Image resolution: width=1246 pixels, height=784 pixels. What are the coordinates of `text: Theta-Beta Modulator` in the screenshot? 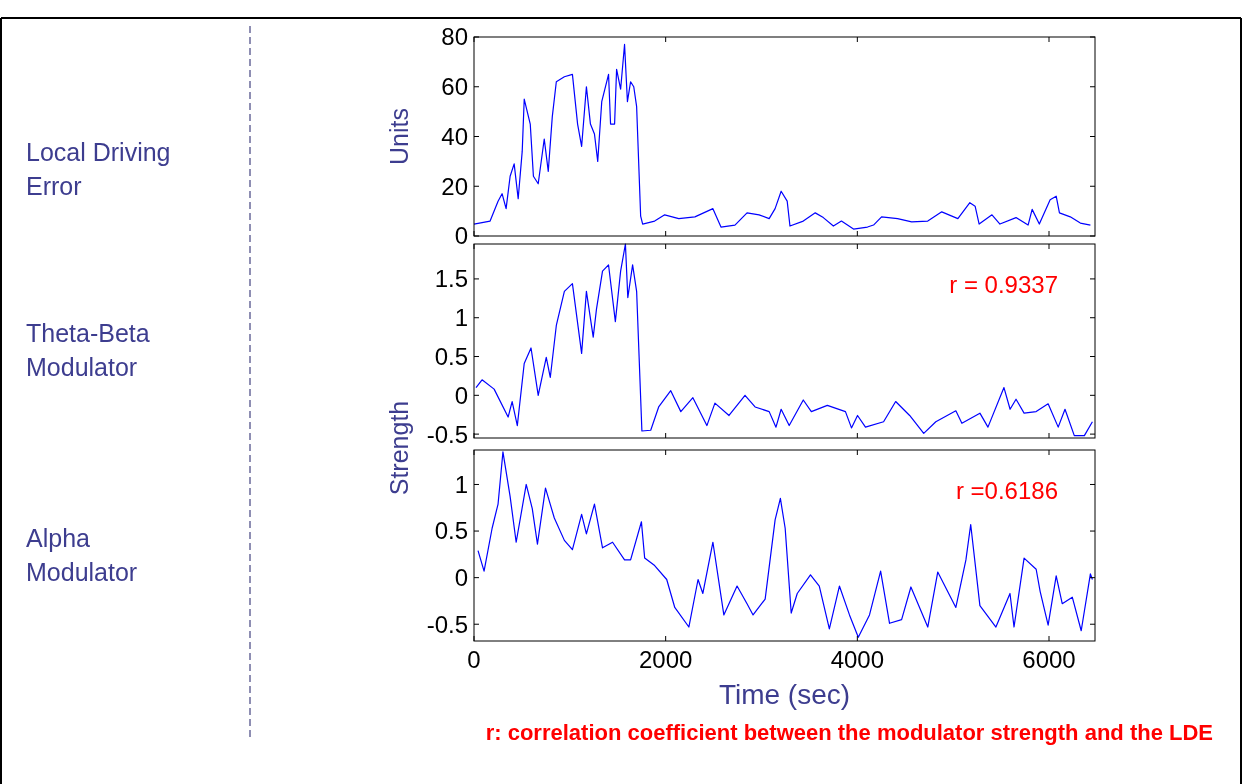 It's located at (88, 350).